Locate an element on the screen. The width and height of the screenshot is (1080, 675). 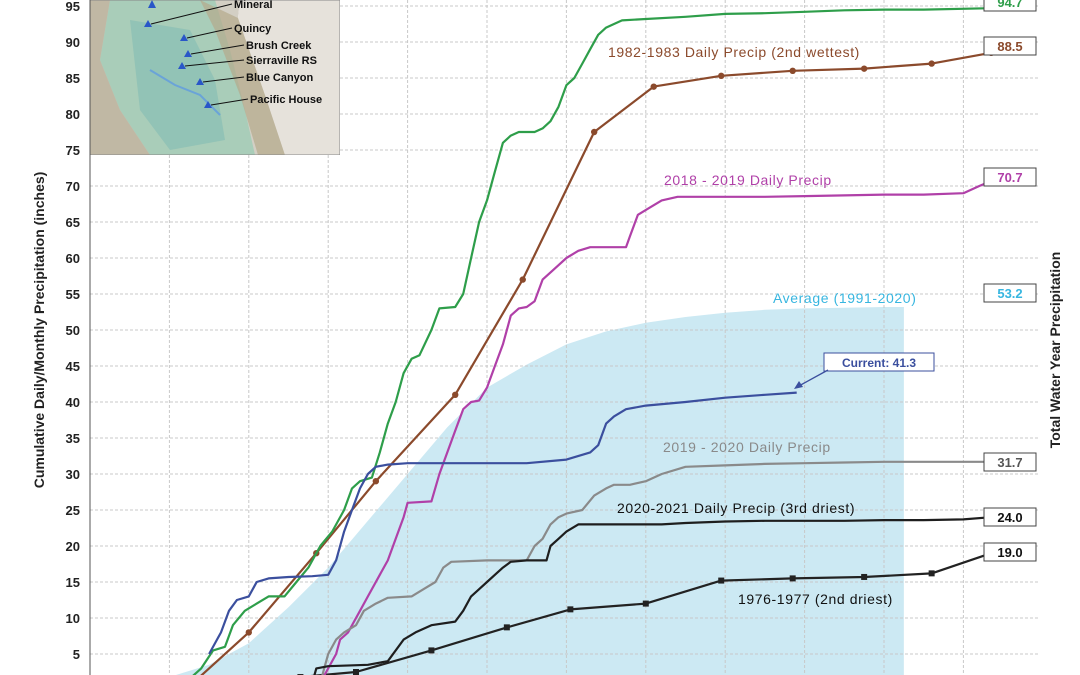
map-land-east is located at coordinates (289, 77).